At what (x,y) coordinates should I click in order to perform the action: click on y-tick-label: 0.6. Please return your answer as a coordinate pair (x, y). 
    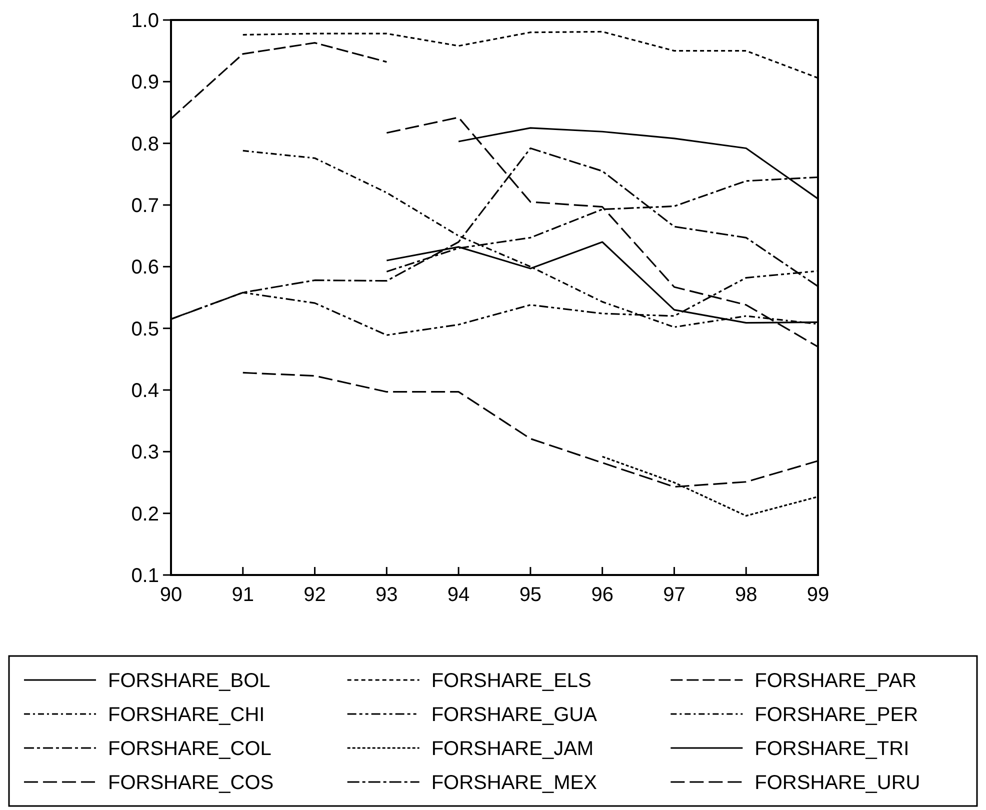
    Looking at the image, I should click on (145, 267).